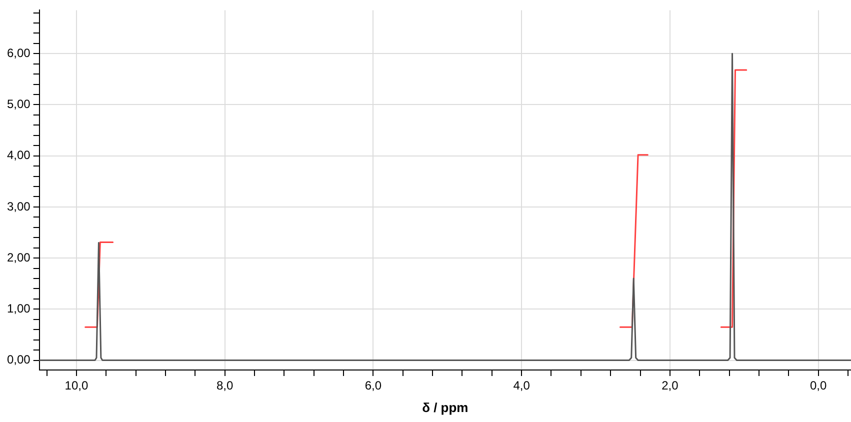  What do you see at coordinates (521, 385) in the screenshot?
I see `x-tick-label: 4,0` at bounding box center [521, 385].